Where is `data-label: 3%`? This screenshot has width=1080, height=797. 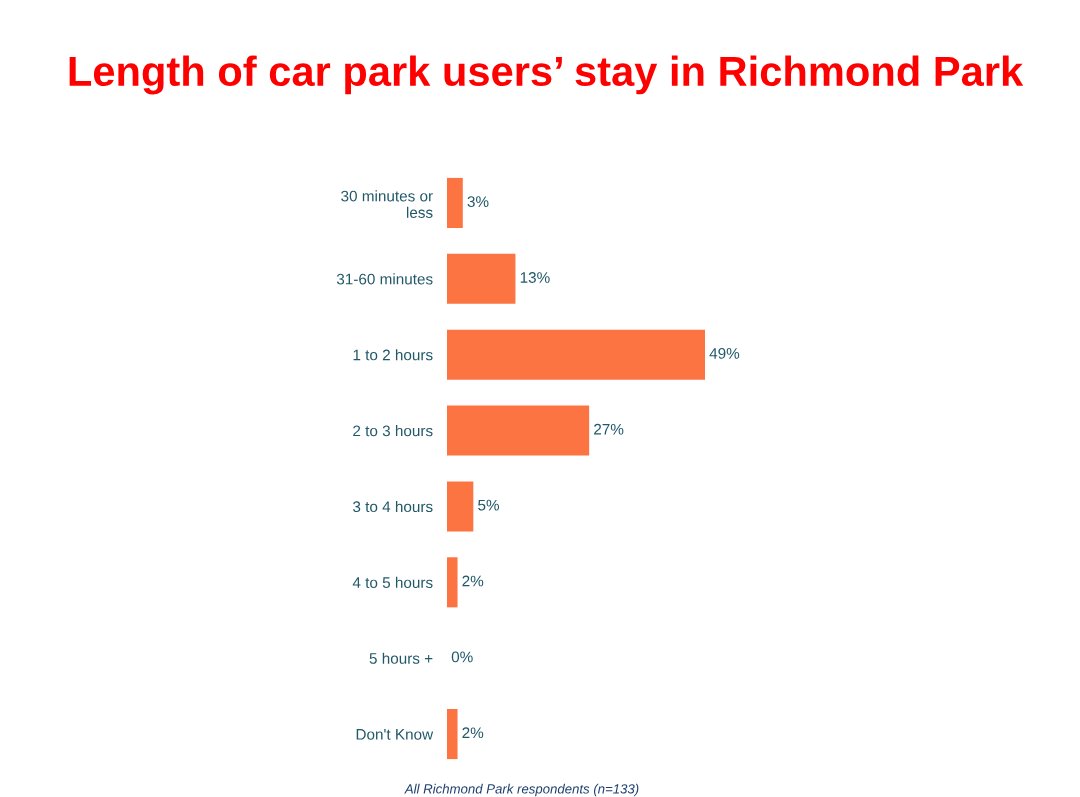 data-label: 3% is located at coordinates (478, 202).